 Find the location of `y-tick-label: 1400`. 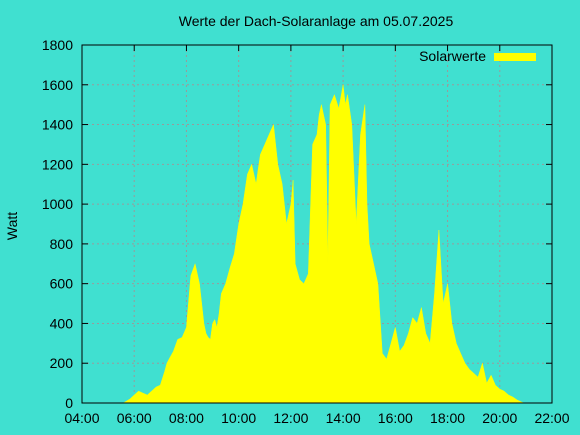

y-tick-label: 1400 is located at coordinates (57, 125).